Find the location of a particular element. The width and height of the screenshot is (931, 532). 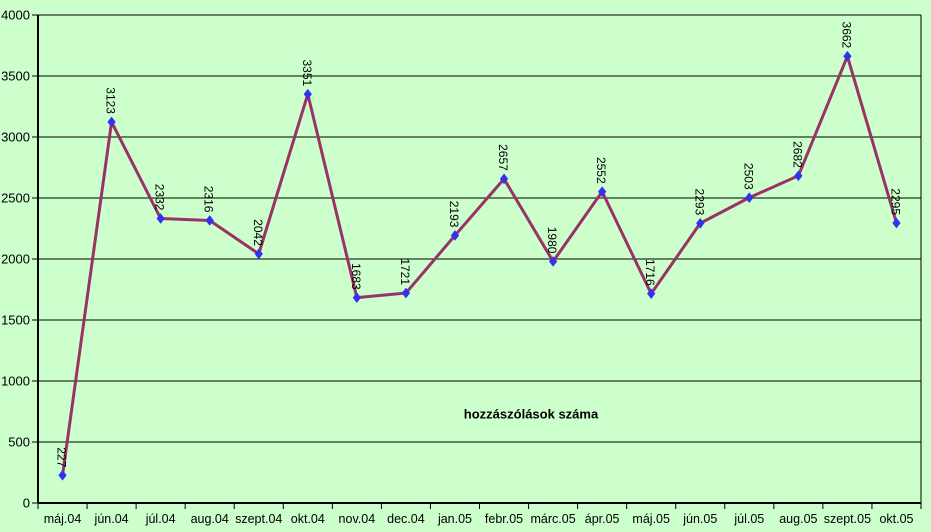

data-label: 1980 is located at coordinates (552, 240).